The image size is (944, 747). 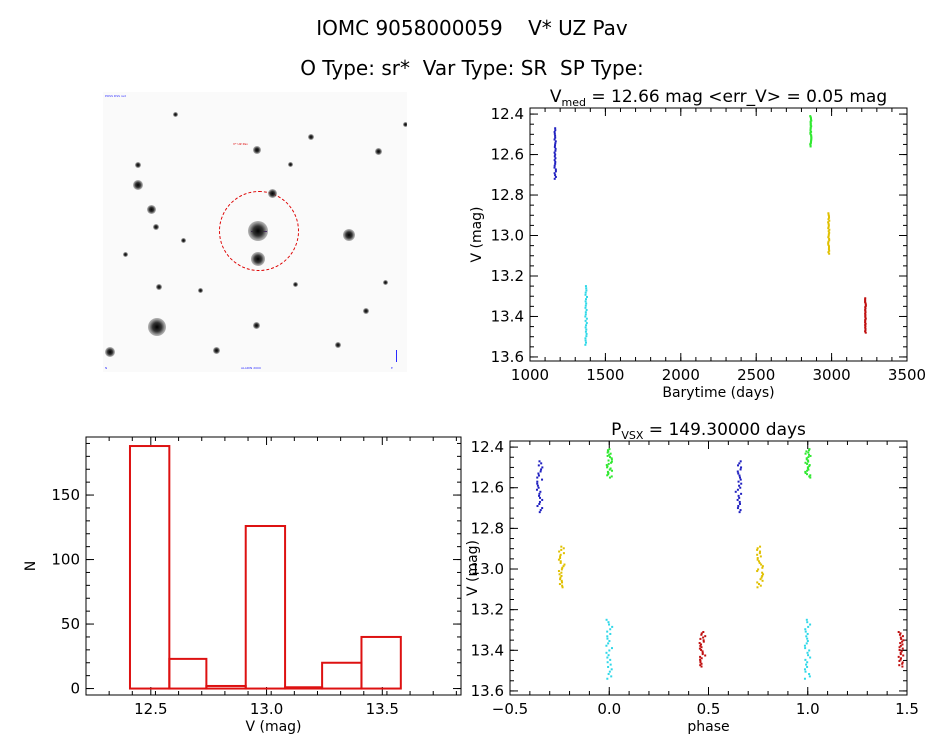 What do you see at coordinates (510, 709) in the screenshot?
I see `x-tick-label: −0.5` at bounding box center [510, 709].